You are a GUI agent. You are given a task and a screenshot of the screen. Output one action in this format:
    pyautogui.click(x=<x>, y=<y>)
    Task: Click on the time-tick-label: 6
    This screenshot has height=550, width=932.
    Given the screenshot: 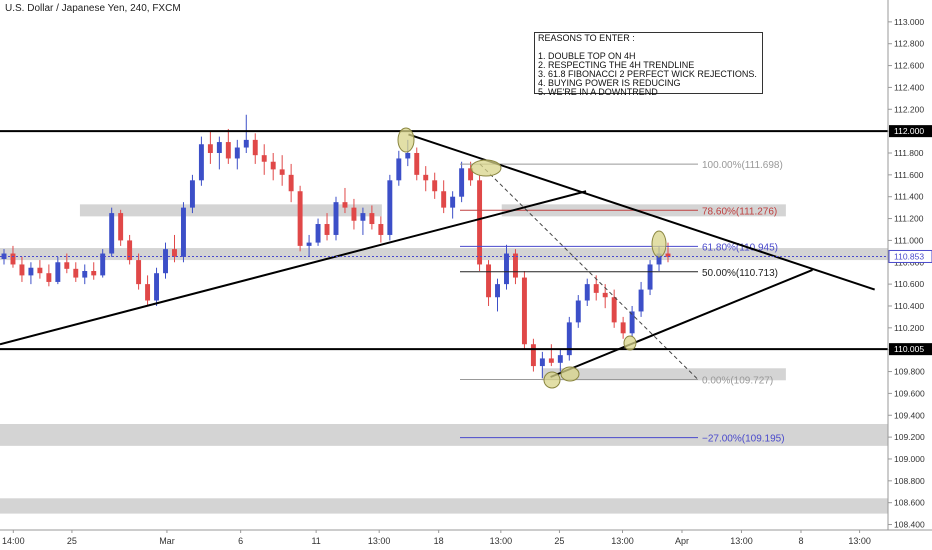 What is the action you would take?
    pyautogui.click(x=240, y=541)
    